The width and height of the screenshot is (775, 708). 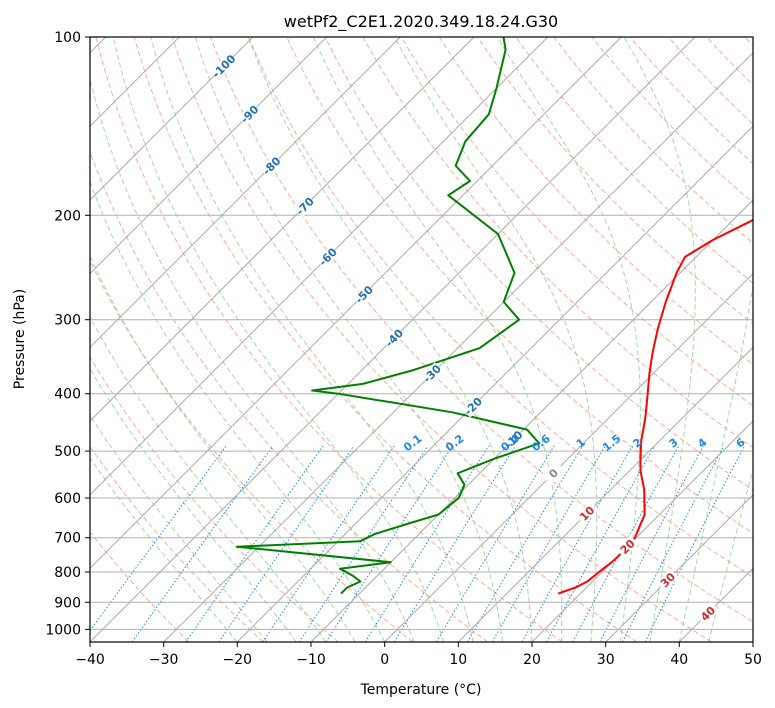 What do you see at coordinates (67, 573) in the screenshot?
I see `y-tick-label: 800` at bounding box center [67, 573].